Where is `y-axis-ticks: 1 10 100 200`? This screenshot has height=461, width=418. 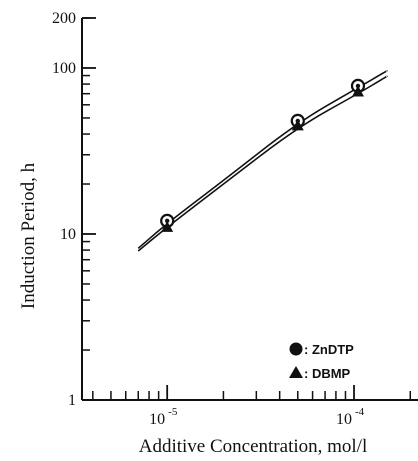
y-axis-ticks: 1 10 100 200 is located at coordinates (74, 209).